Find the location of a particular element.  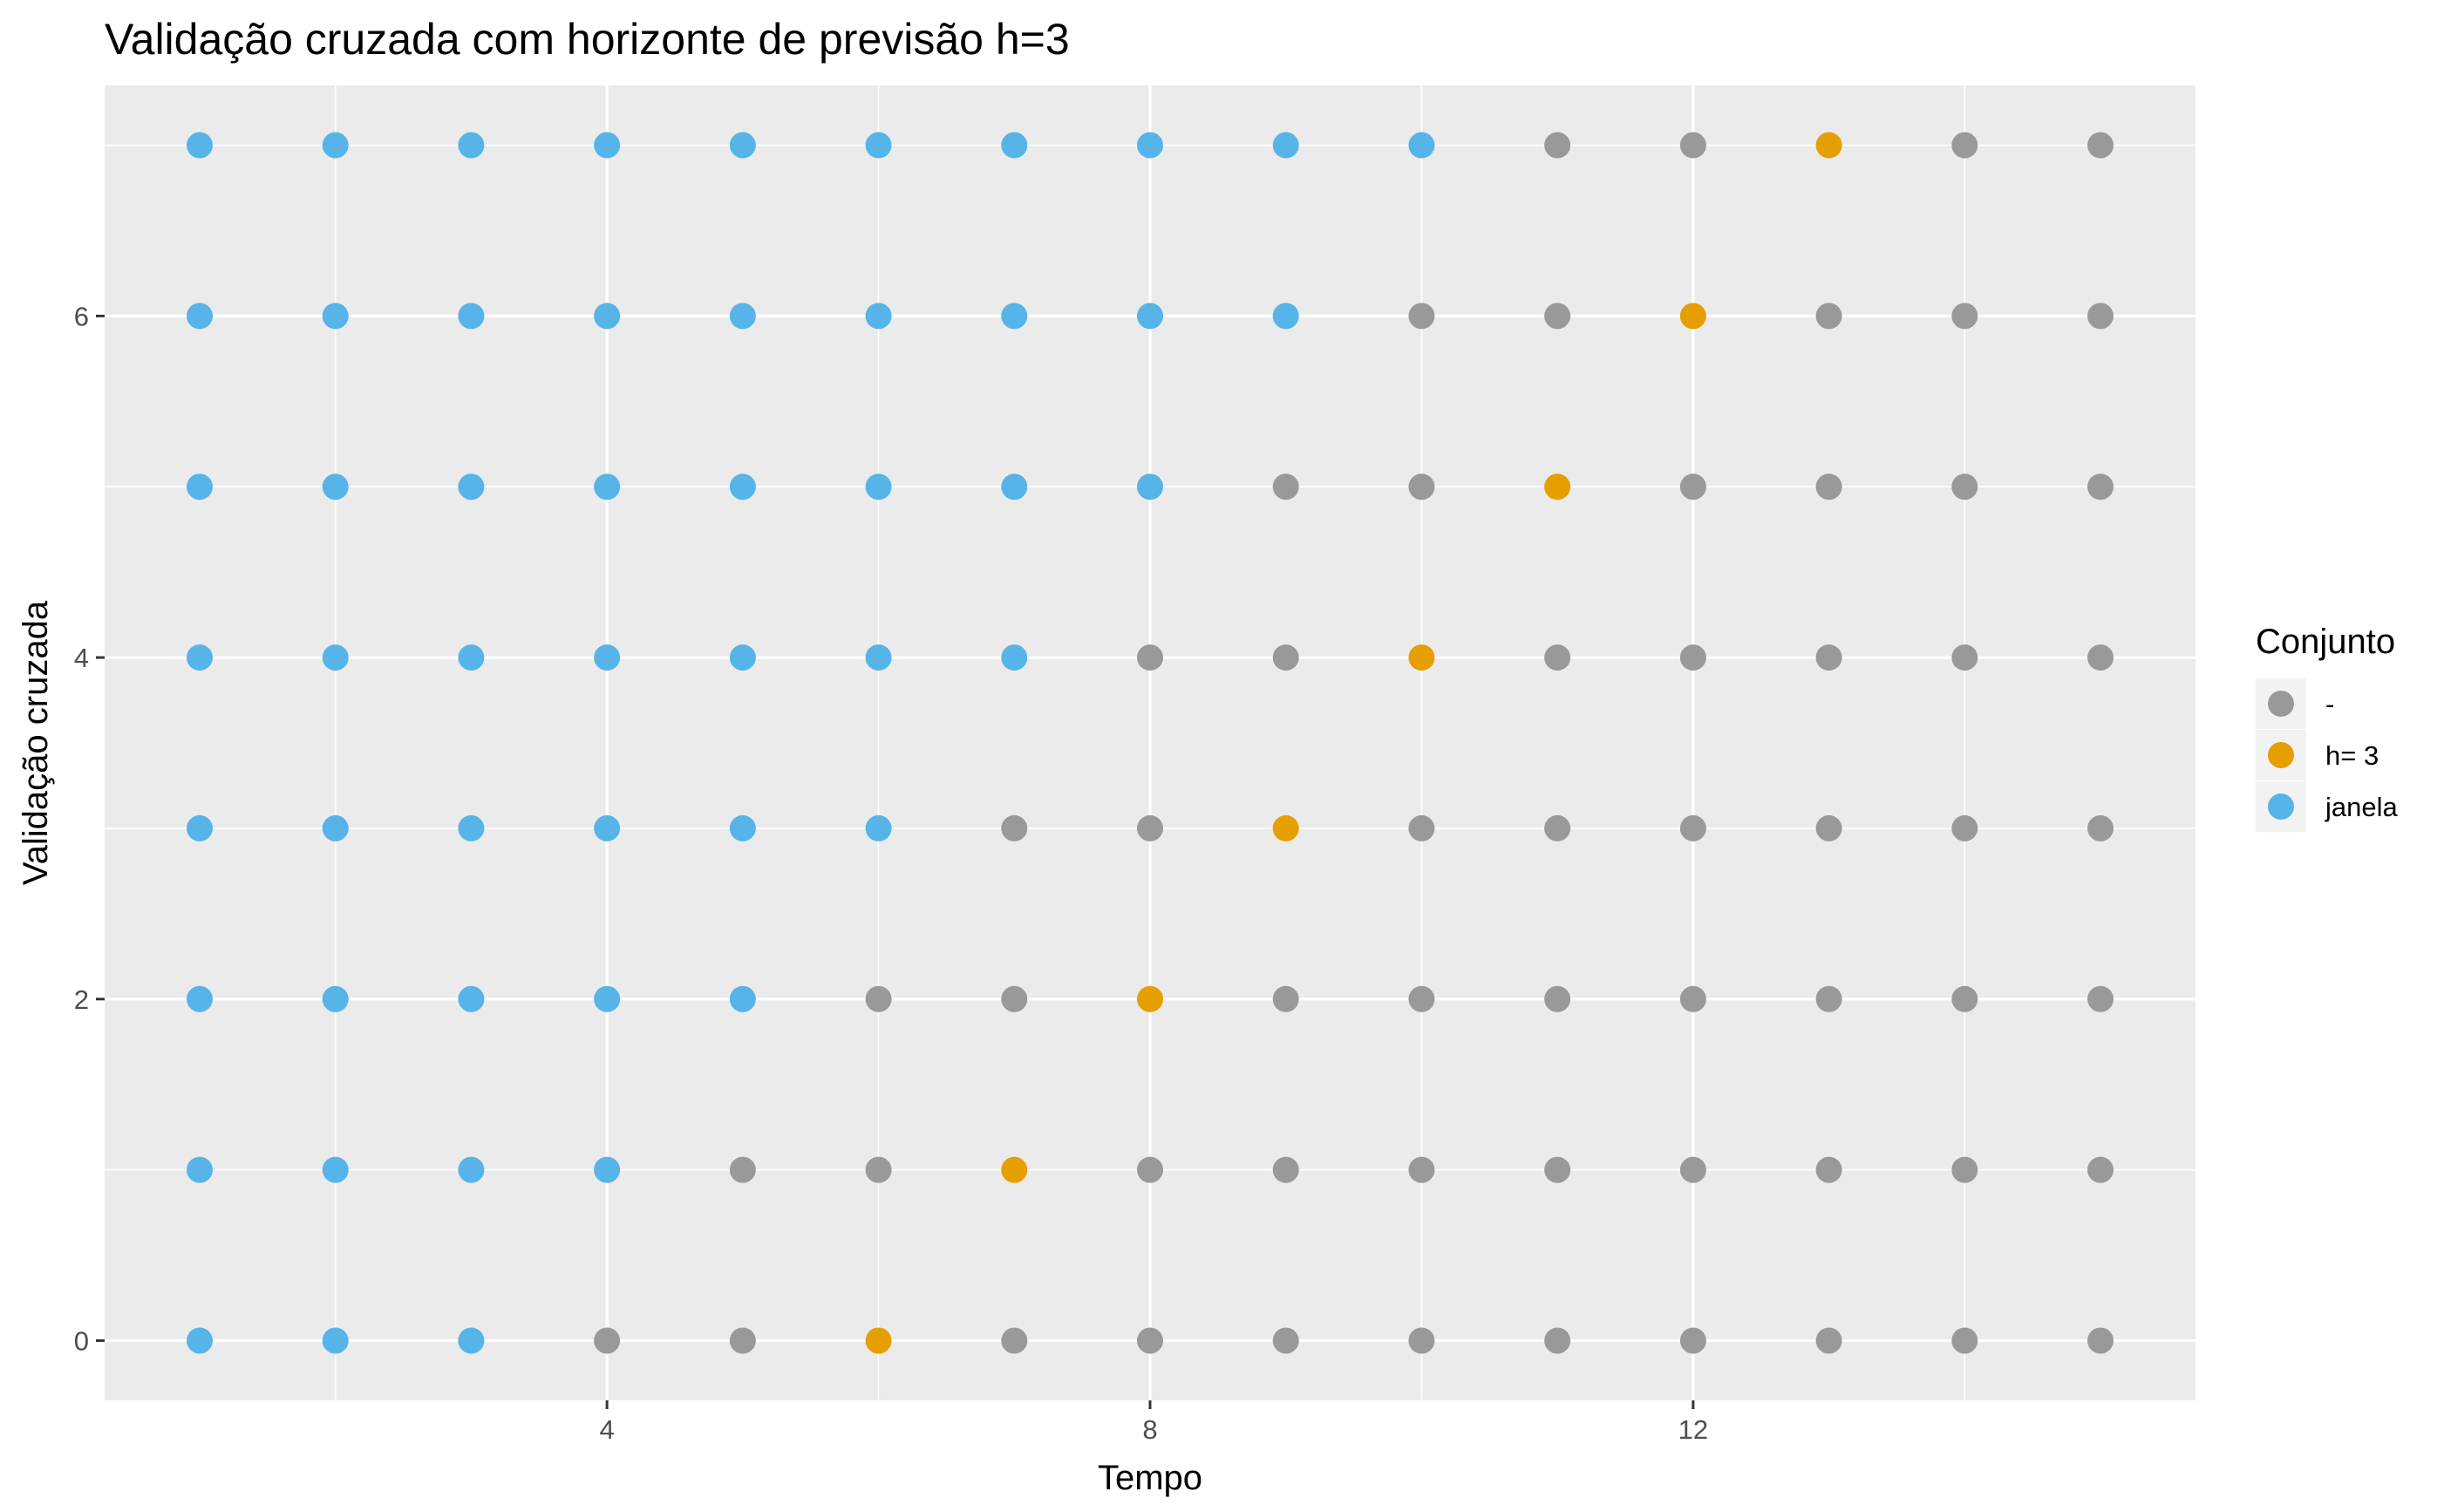

y-tick-label: 2 is located at coordinates (81, 999).